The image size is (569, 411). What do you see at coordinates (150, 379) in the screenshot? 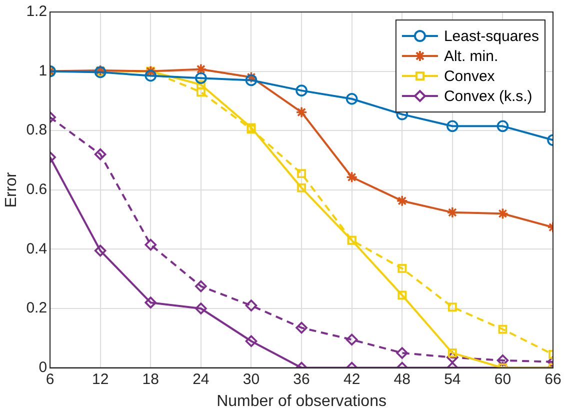
I see `x-tick-label: 18` at bounding box center [150, 379].